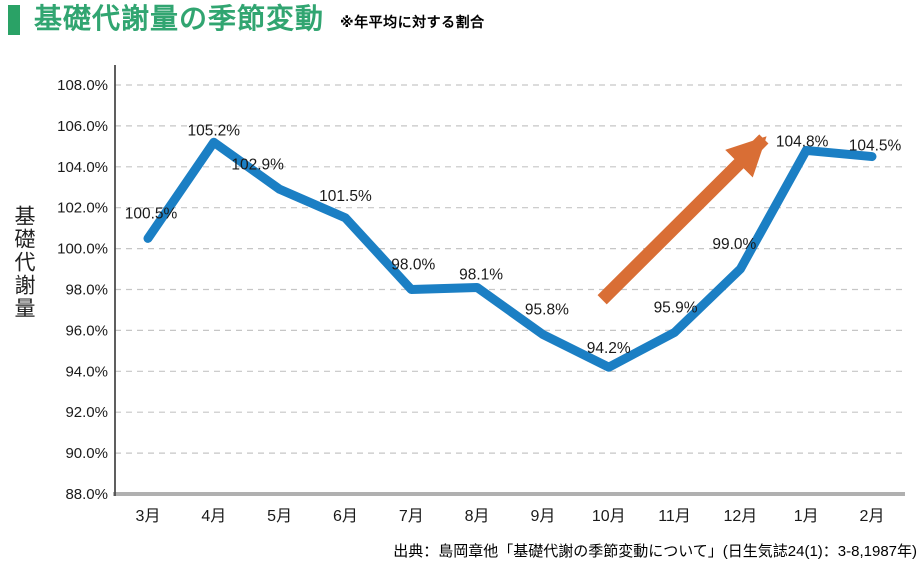  Describe the element at coordinates (23, 262) in the screenshot. I see `y-axis-title: 基礎代謝量` at that location.